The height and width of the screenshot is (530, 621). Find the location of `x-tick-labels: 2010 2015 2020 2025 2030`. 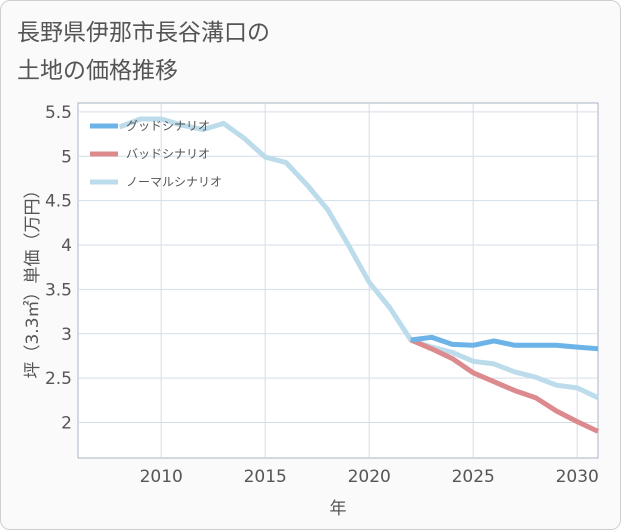

x-tick-labels: 2010 2015 2020 2025 2030 is located at coordinates (369, 477).